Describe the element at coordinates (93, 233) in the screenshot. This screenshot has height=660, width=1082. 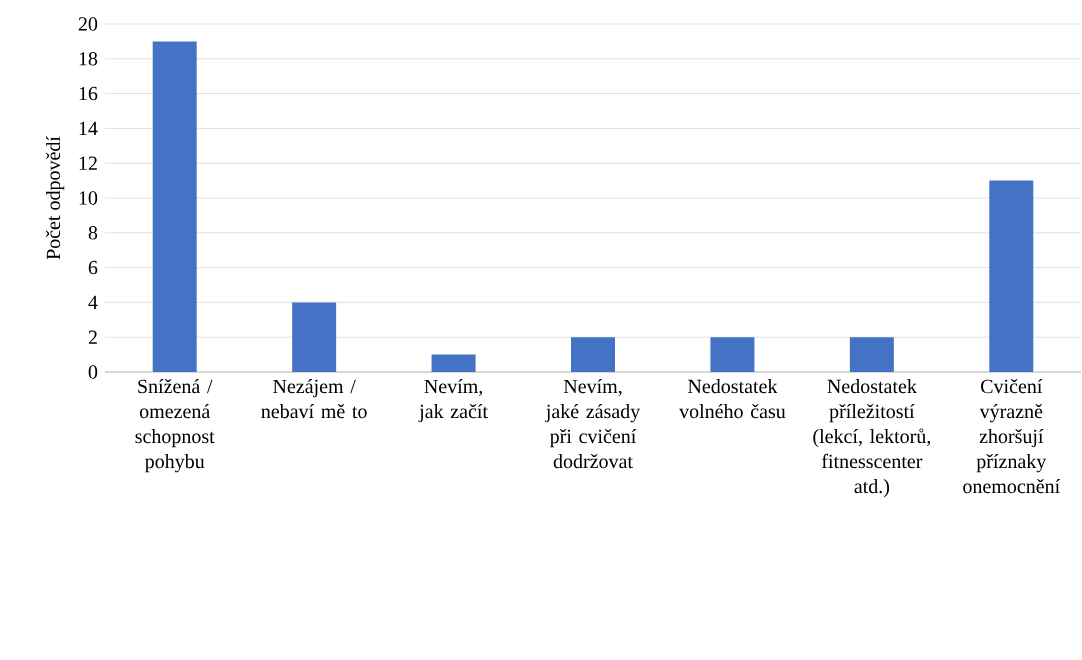
I see `y-tick-label: 8` at that location.